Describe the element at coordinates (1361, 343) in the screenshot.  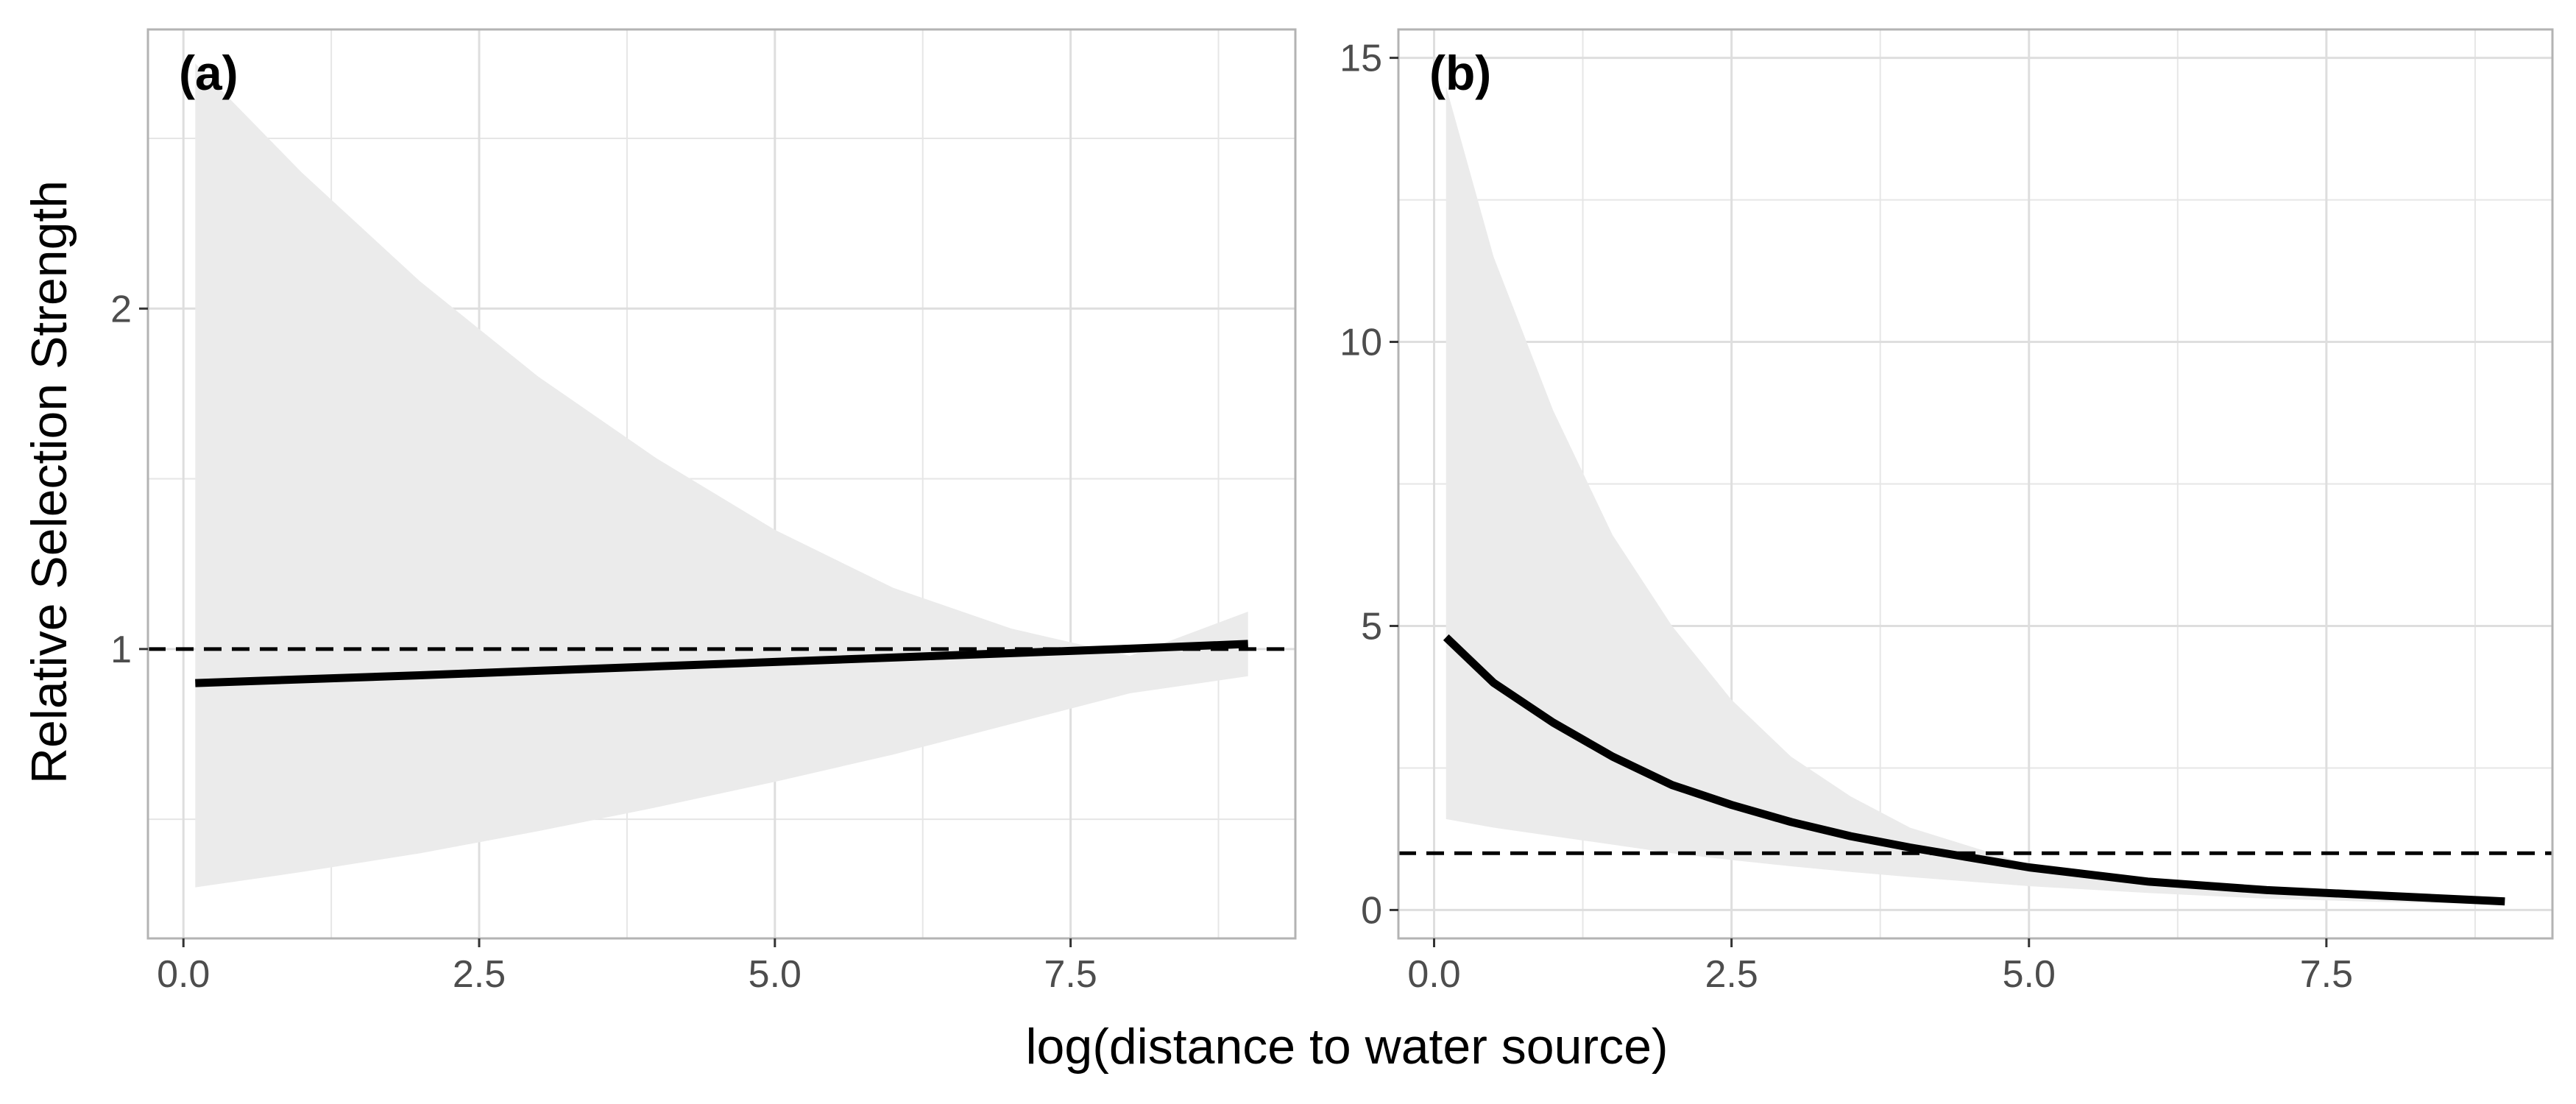
I see `y-tick-label: 10` at that location.